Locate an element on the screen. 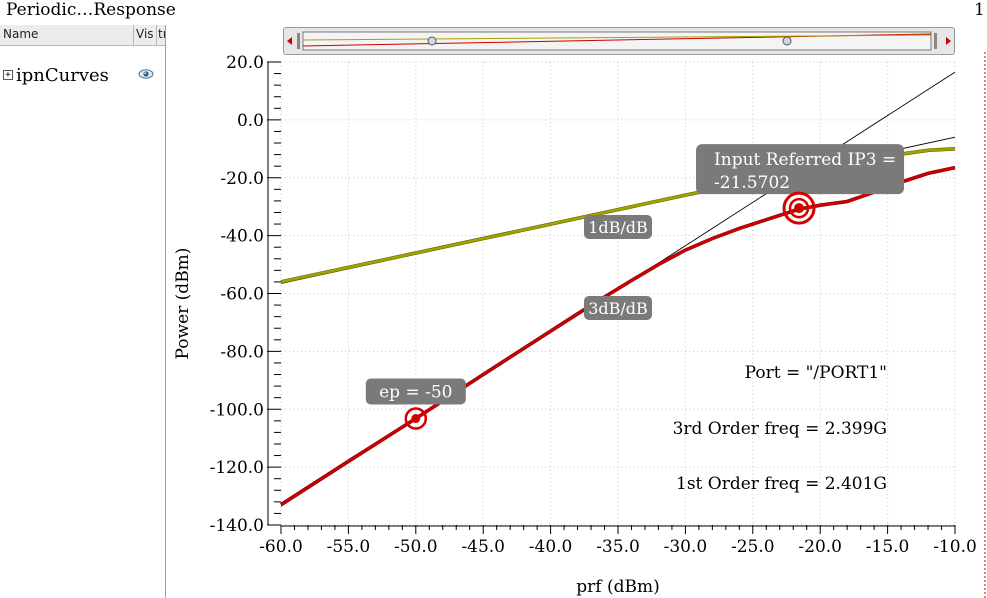 The height and width of the screenshot is (598, 987). tree-item-label: ipnCurves is located at coordinates (62, 75).